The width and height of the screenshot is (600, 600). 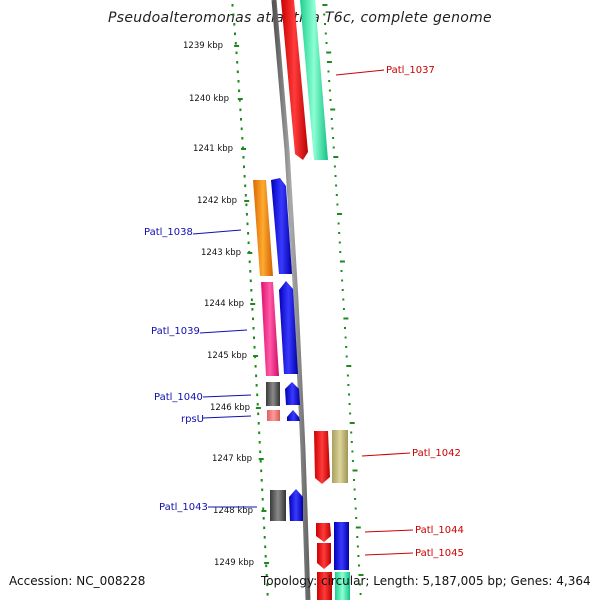 What do you see at coordinates (183, 507) in the screenshot?
I see `gene-label-patl-1043: Patl_1043` at bounding box center [183, 507].